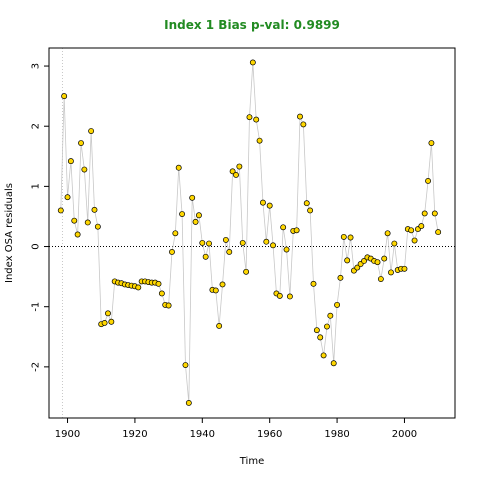  Describe the element at coordinates (36, 307) in the screenshot. I see `y-tick-label: -1` at that location.